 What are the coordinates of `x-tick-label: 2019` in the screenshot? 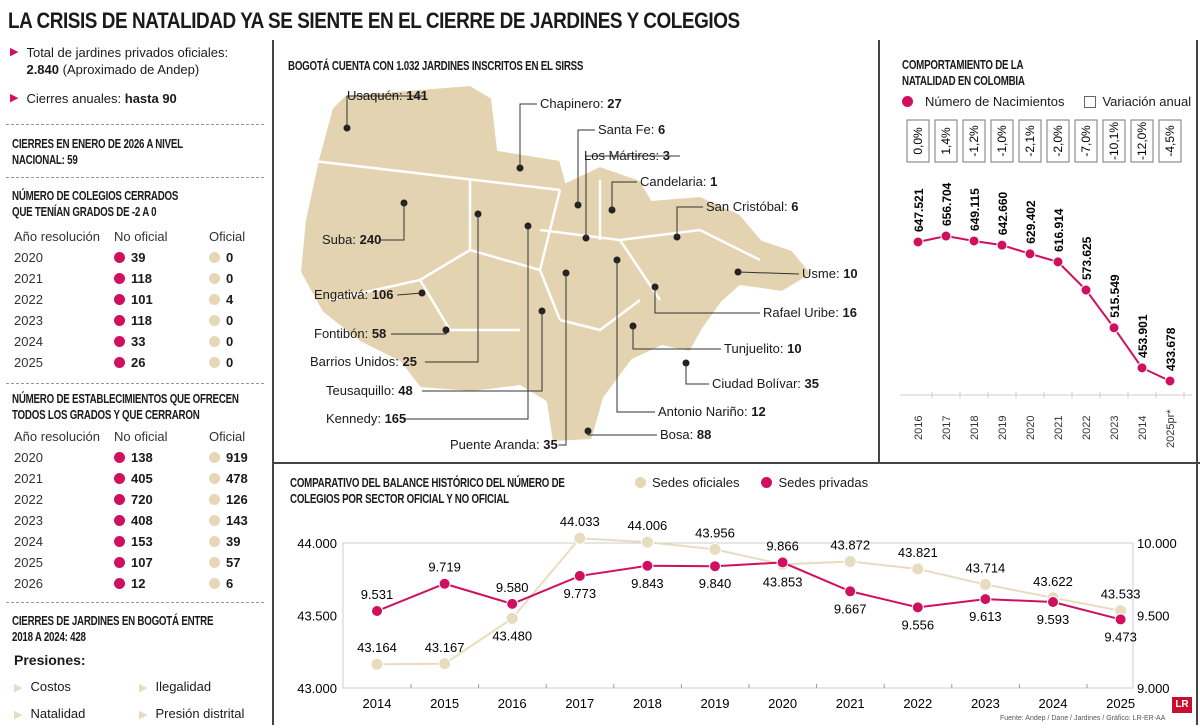 It's located at (715, 703).